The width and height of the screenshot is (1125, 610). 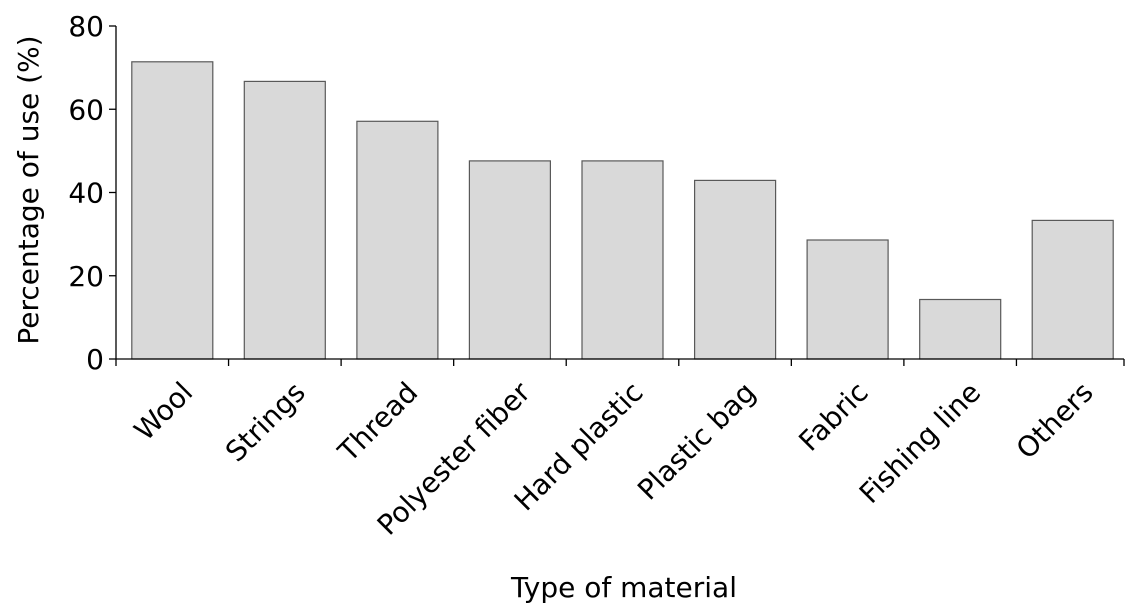 What do you see at coordinates (833, 417) in the screenshot?
I see `x-tick-label: Fabric` at bounding box center [833, 417].